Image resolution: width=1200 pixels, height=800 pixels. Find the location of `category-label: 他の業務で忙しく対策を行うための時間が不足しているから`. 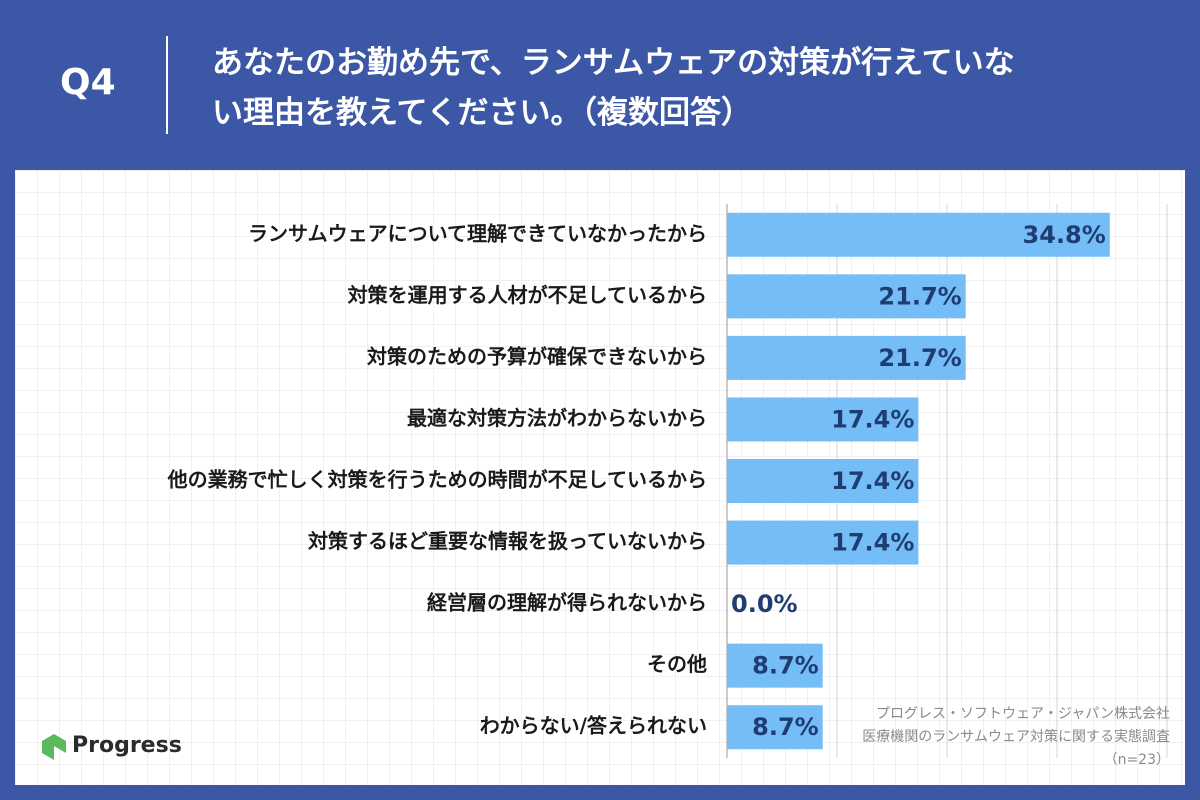

category-label: 他の業務で忙しく対策を行うための時間が不足しているから is located at coordinates (437, 480).